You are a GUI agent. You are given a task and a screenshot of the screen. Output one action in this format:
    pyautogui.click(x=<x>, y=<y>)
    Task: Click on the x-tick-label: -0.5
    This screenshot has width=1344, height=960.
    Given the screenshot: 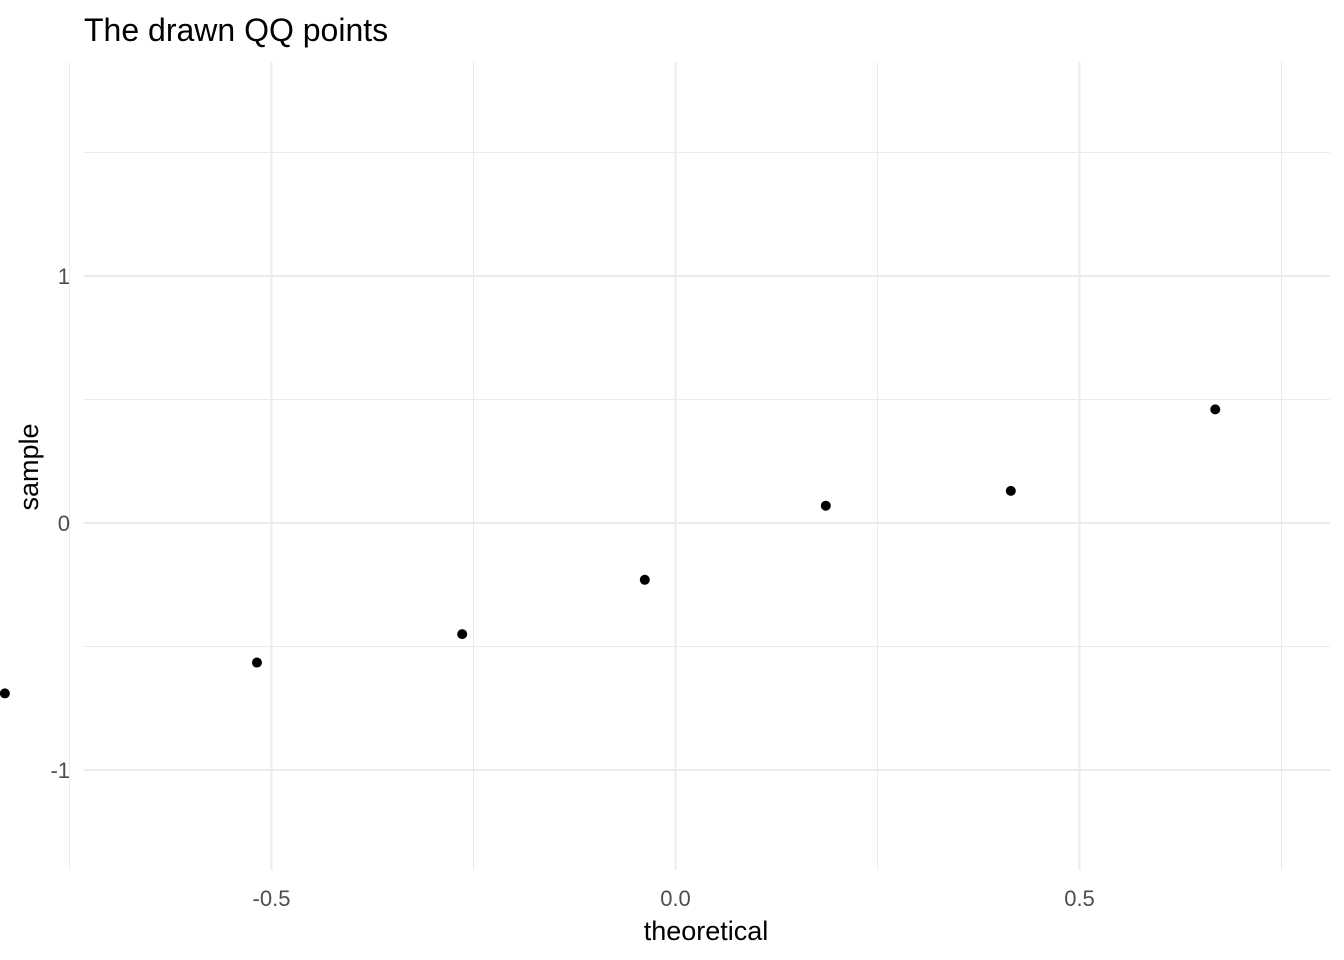 What is the action you would take?
    pyautogui.click(x=272, y=898)
    